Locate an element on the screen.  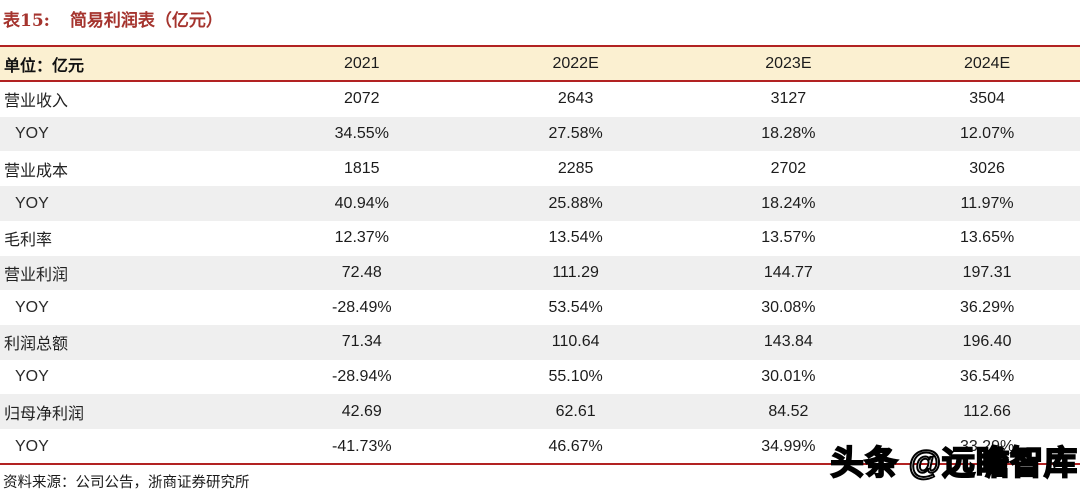
cell-value: 2285 is located at coordinates (575, 168).